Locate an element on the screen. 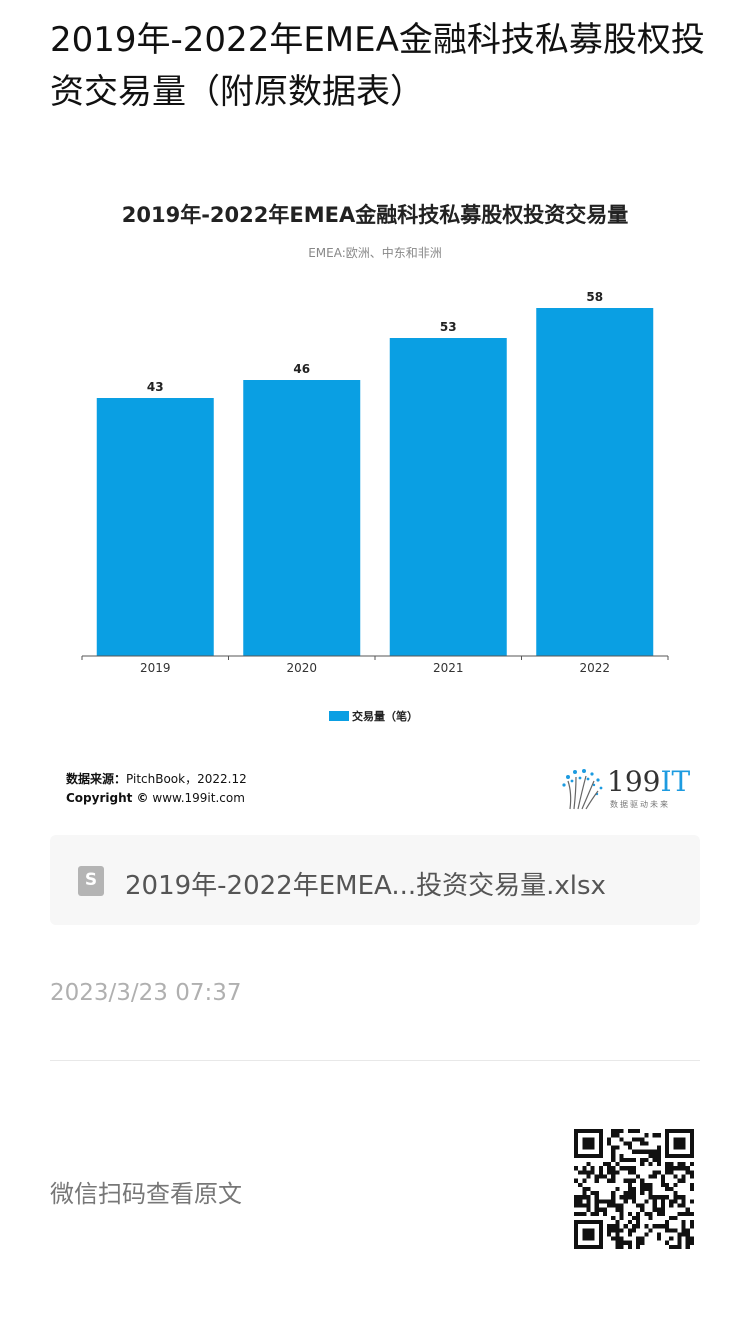 Image resolution: width=750 pixels, height=1317 pixels. x-tick-label-2021: 2021 is located at coordinates (448, 668).